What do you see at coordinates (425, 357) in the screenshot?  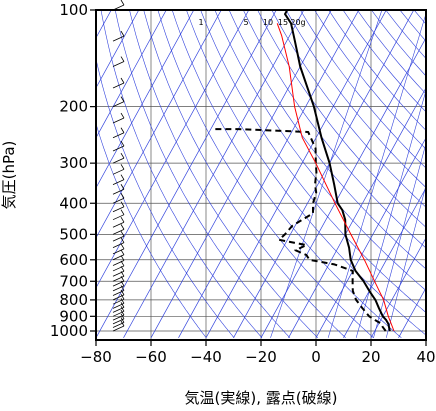 I see `x-tick-label: 40` at bounding box center [425, 357].